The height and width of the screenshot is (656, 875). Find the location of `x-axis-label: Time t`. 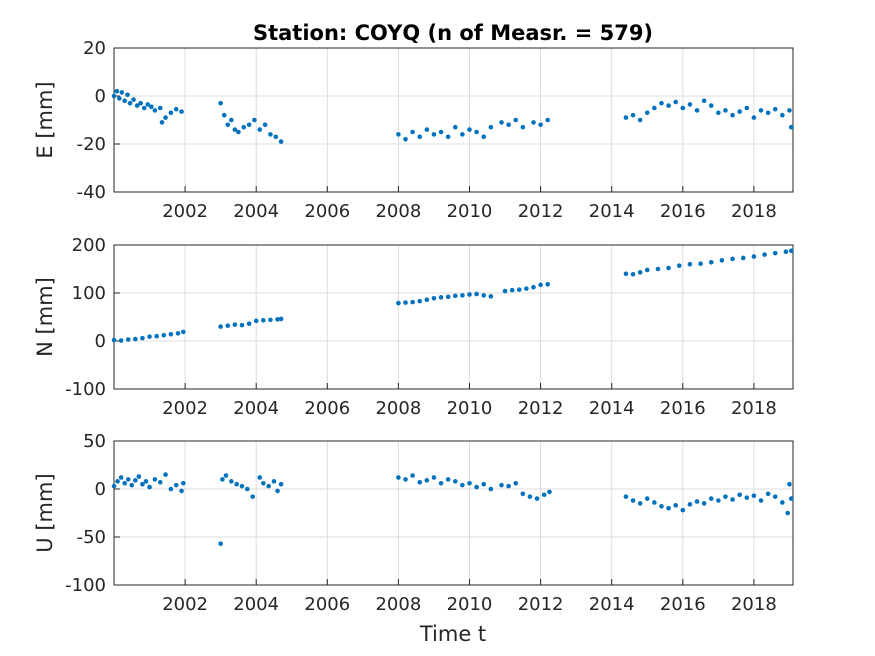

x-axis-label: Time t is located at coordinates (452, 634).